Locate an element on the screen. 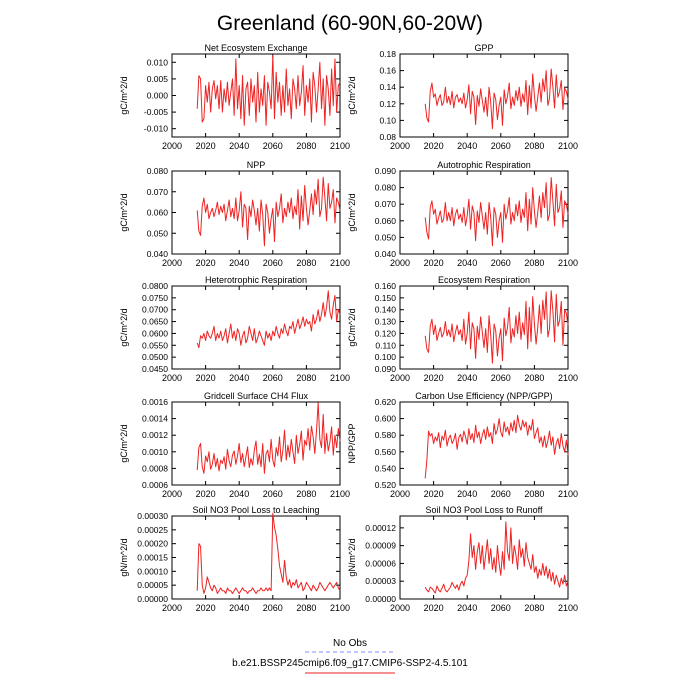 The height and width of the screenshot is (700, 700). panel-title: NPP is located at coordinates (256, 165).